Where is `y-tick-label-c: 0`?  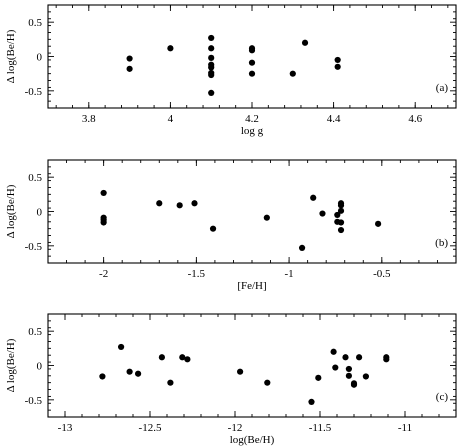
y-tick-label-c: 0 is located at coordinates (40, 367).